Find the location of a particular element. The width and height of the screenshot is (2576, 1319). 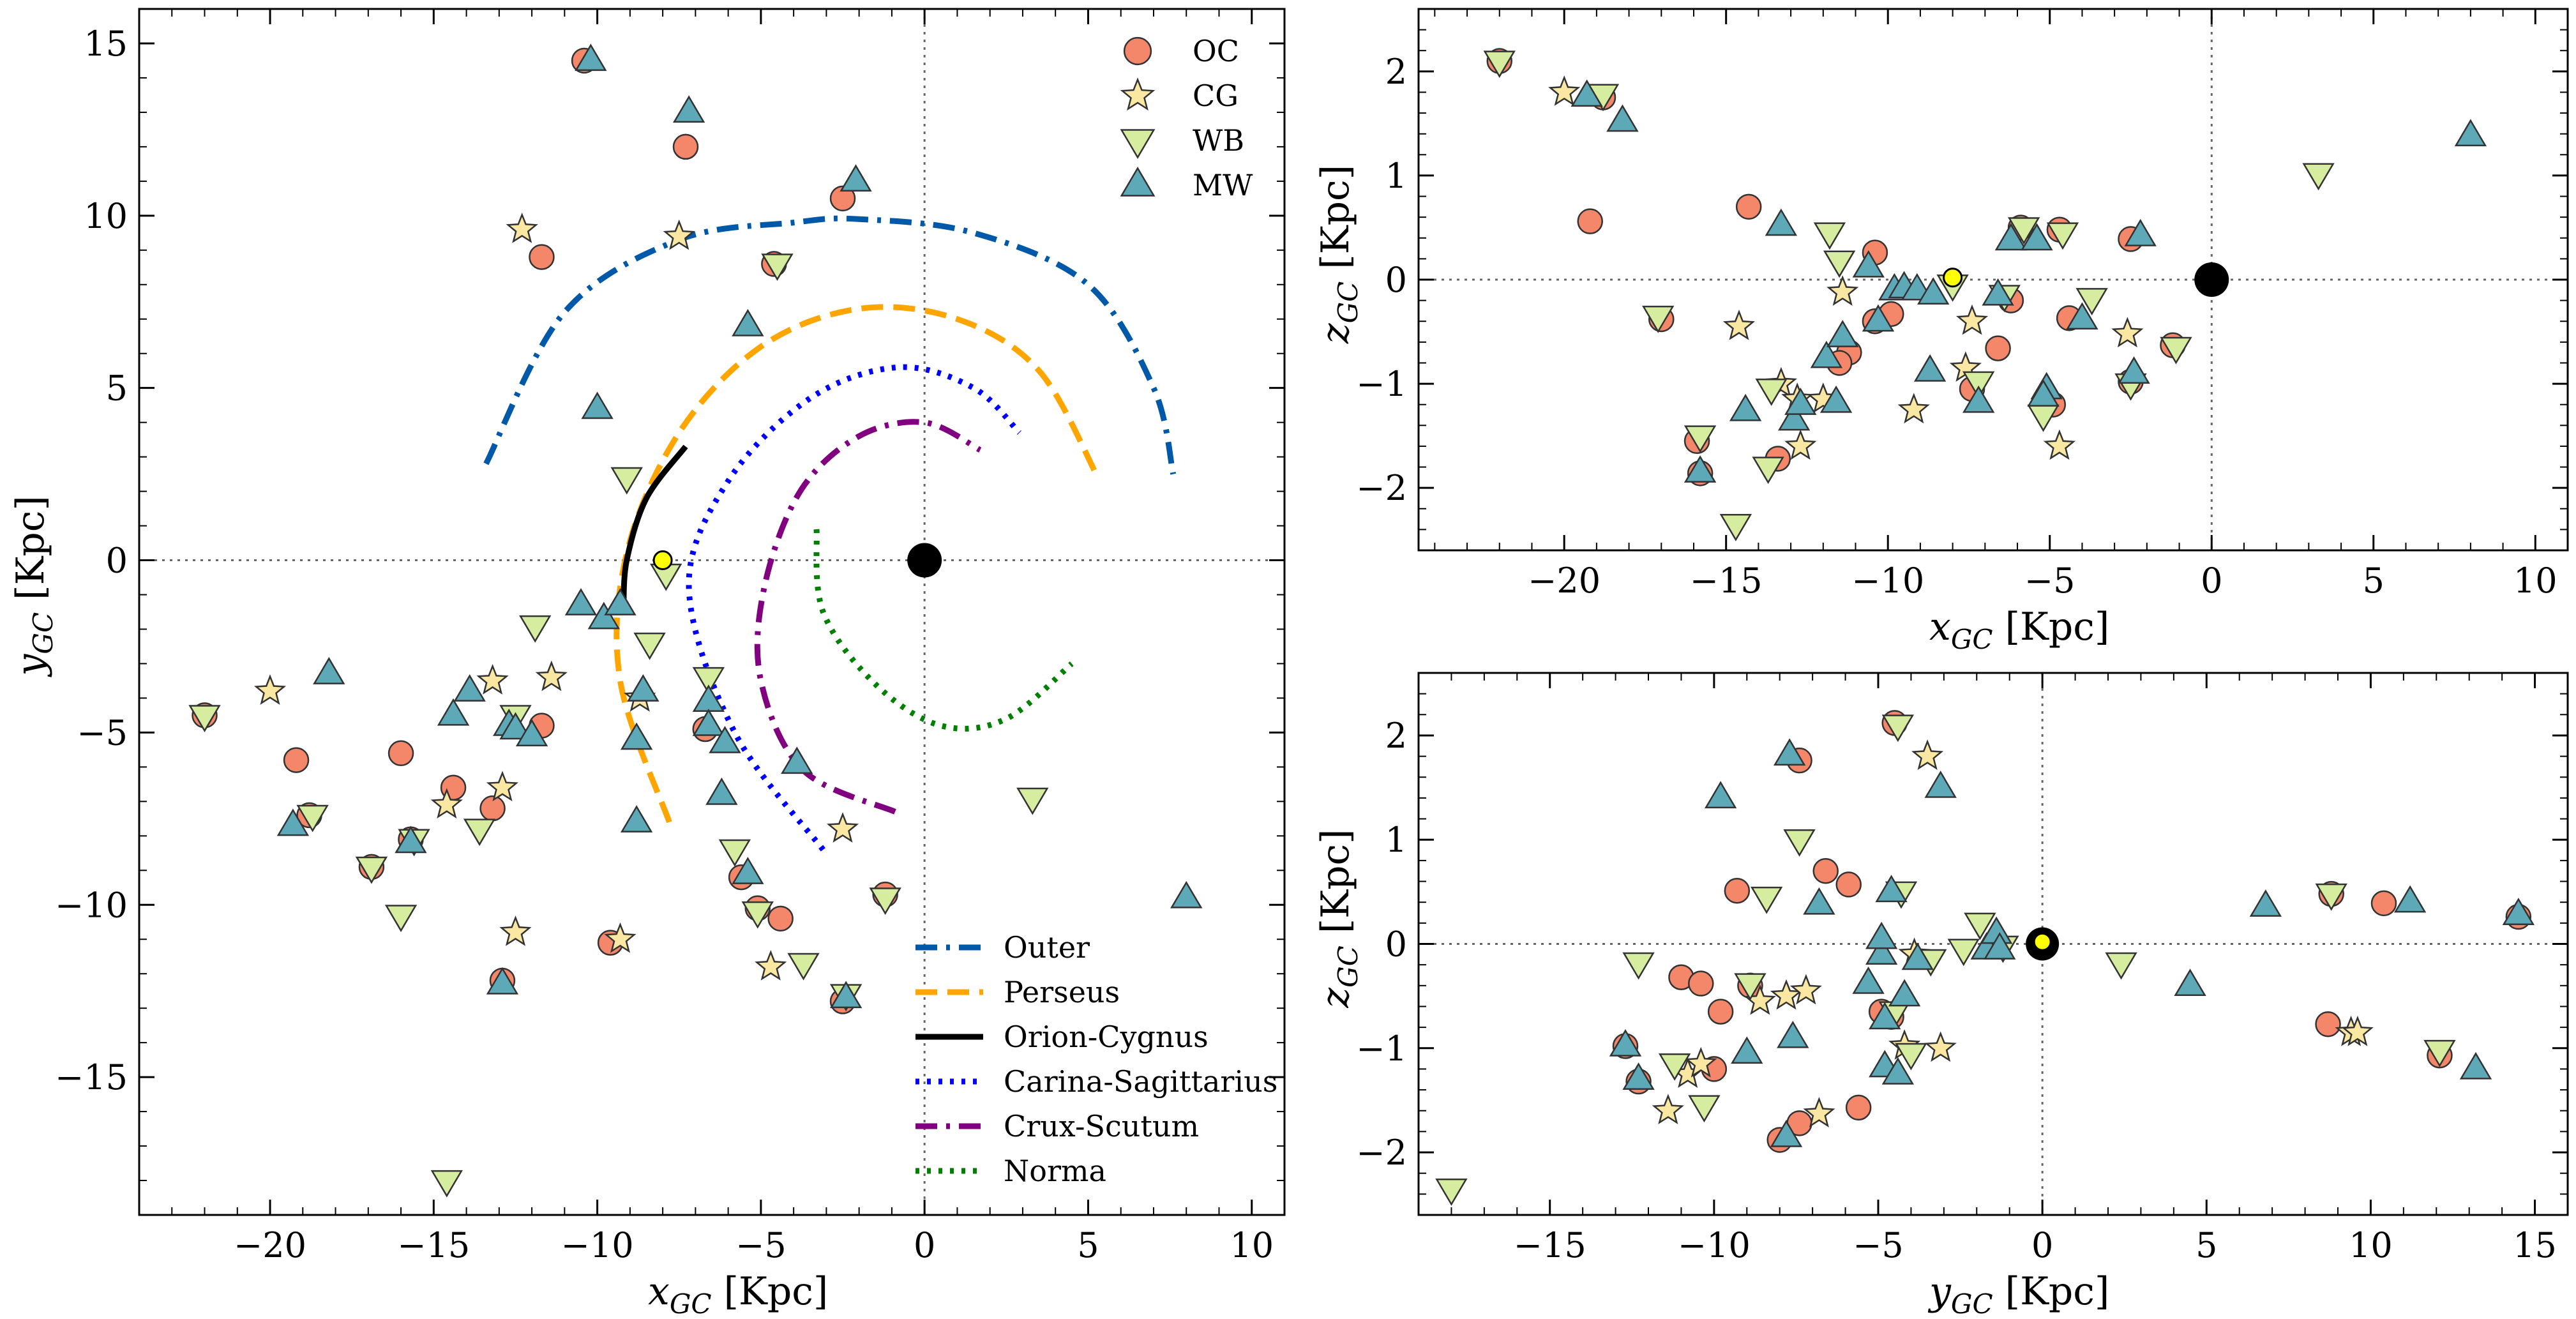

legend-label-outer: Outer is located at coordinates (1047, 947).